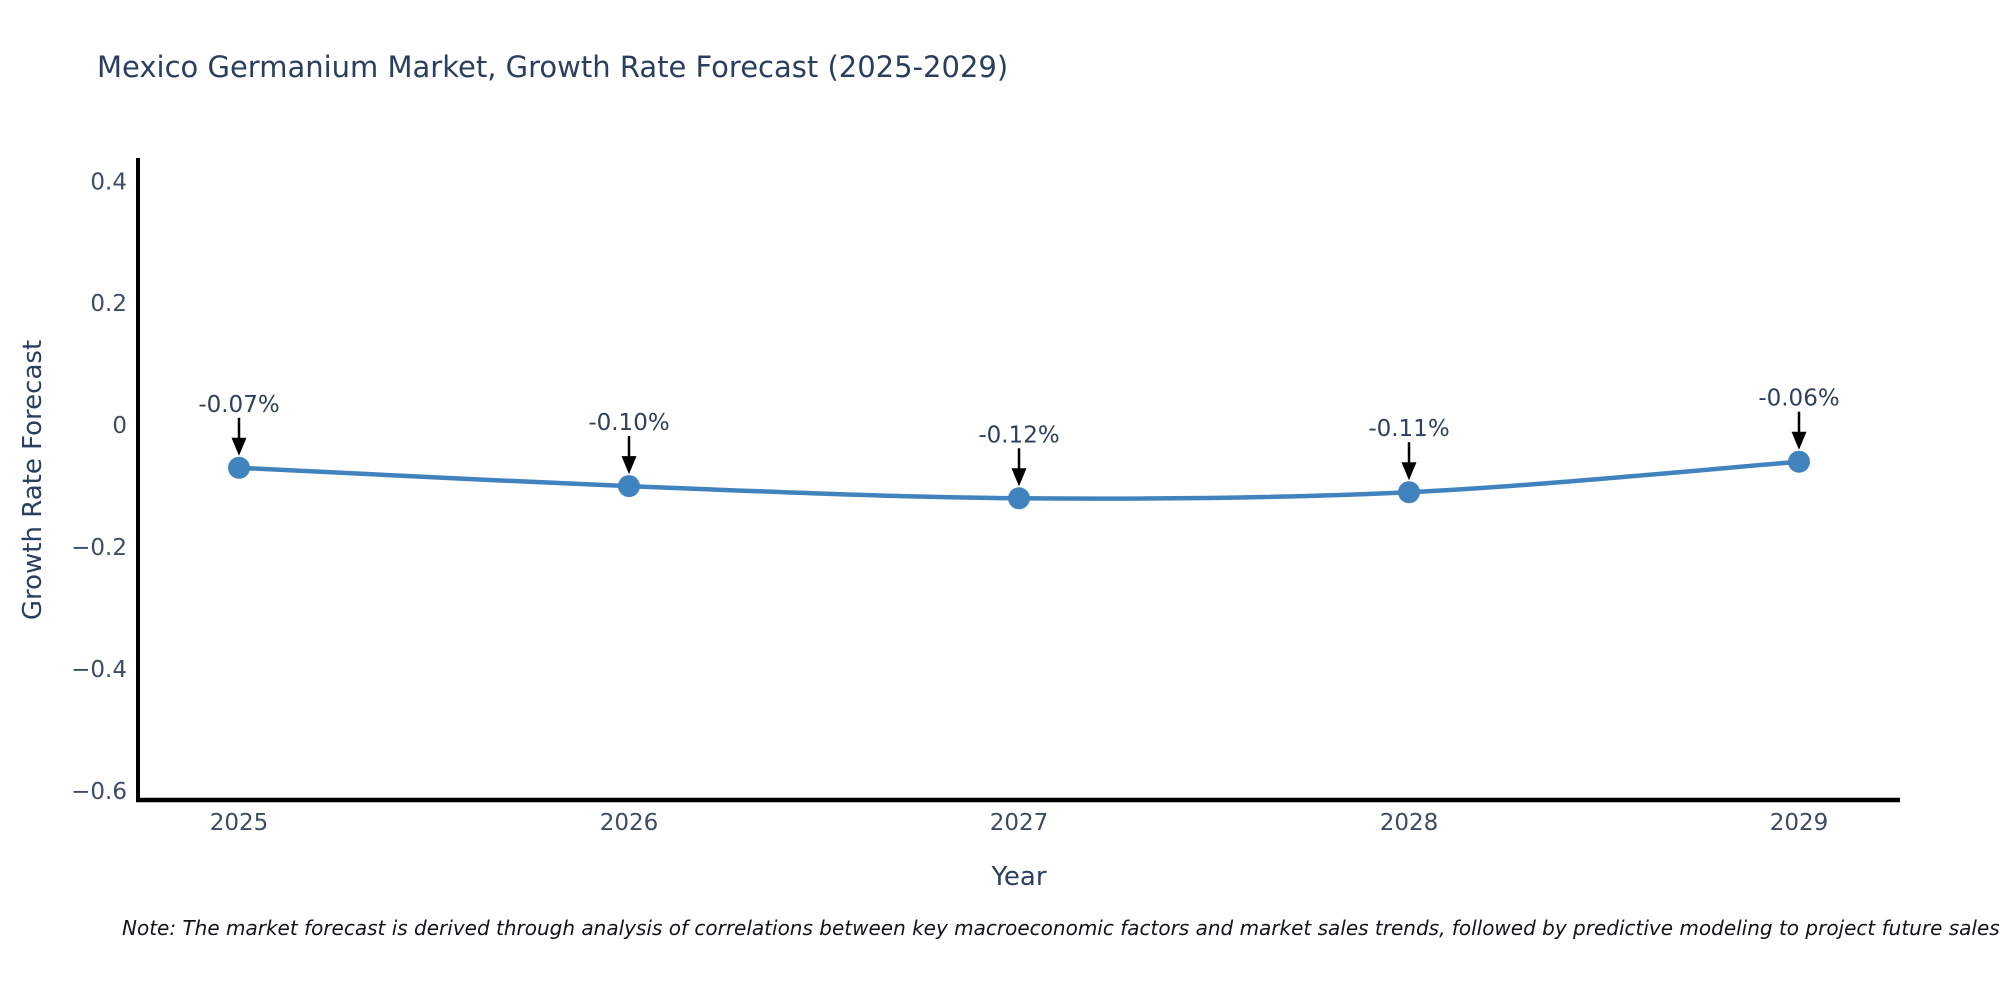 The image size is (2000, 1000). What do you see at coordinates (1799, 461) in the screenshot?
I see `data-point-marker-2029` at bounding box center [1799, 461].